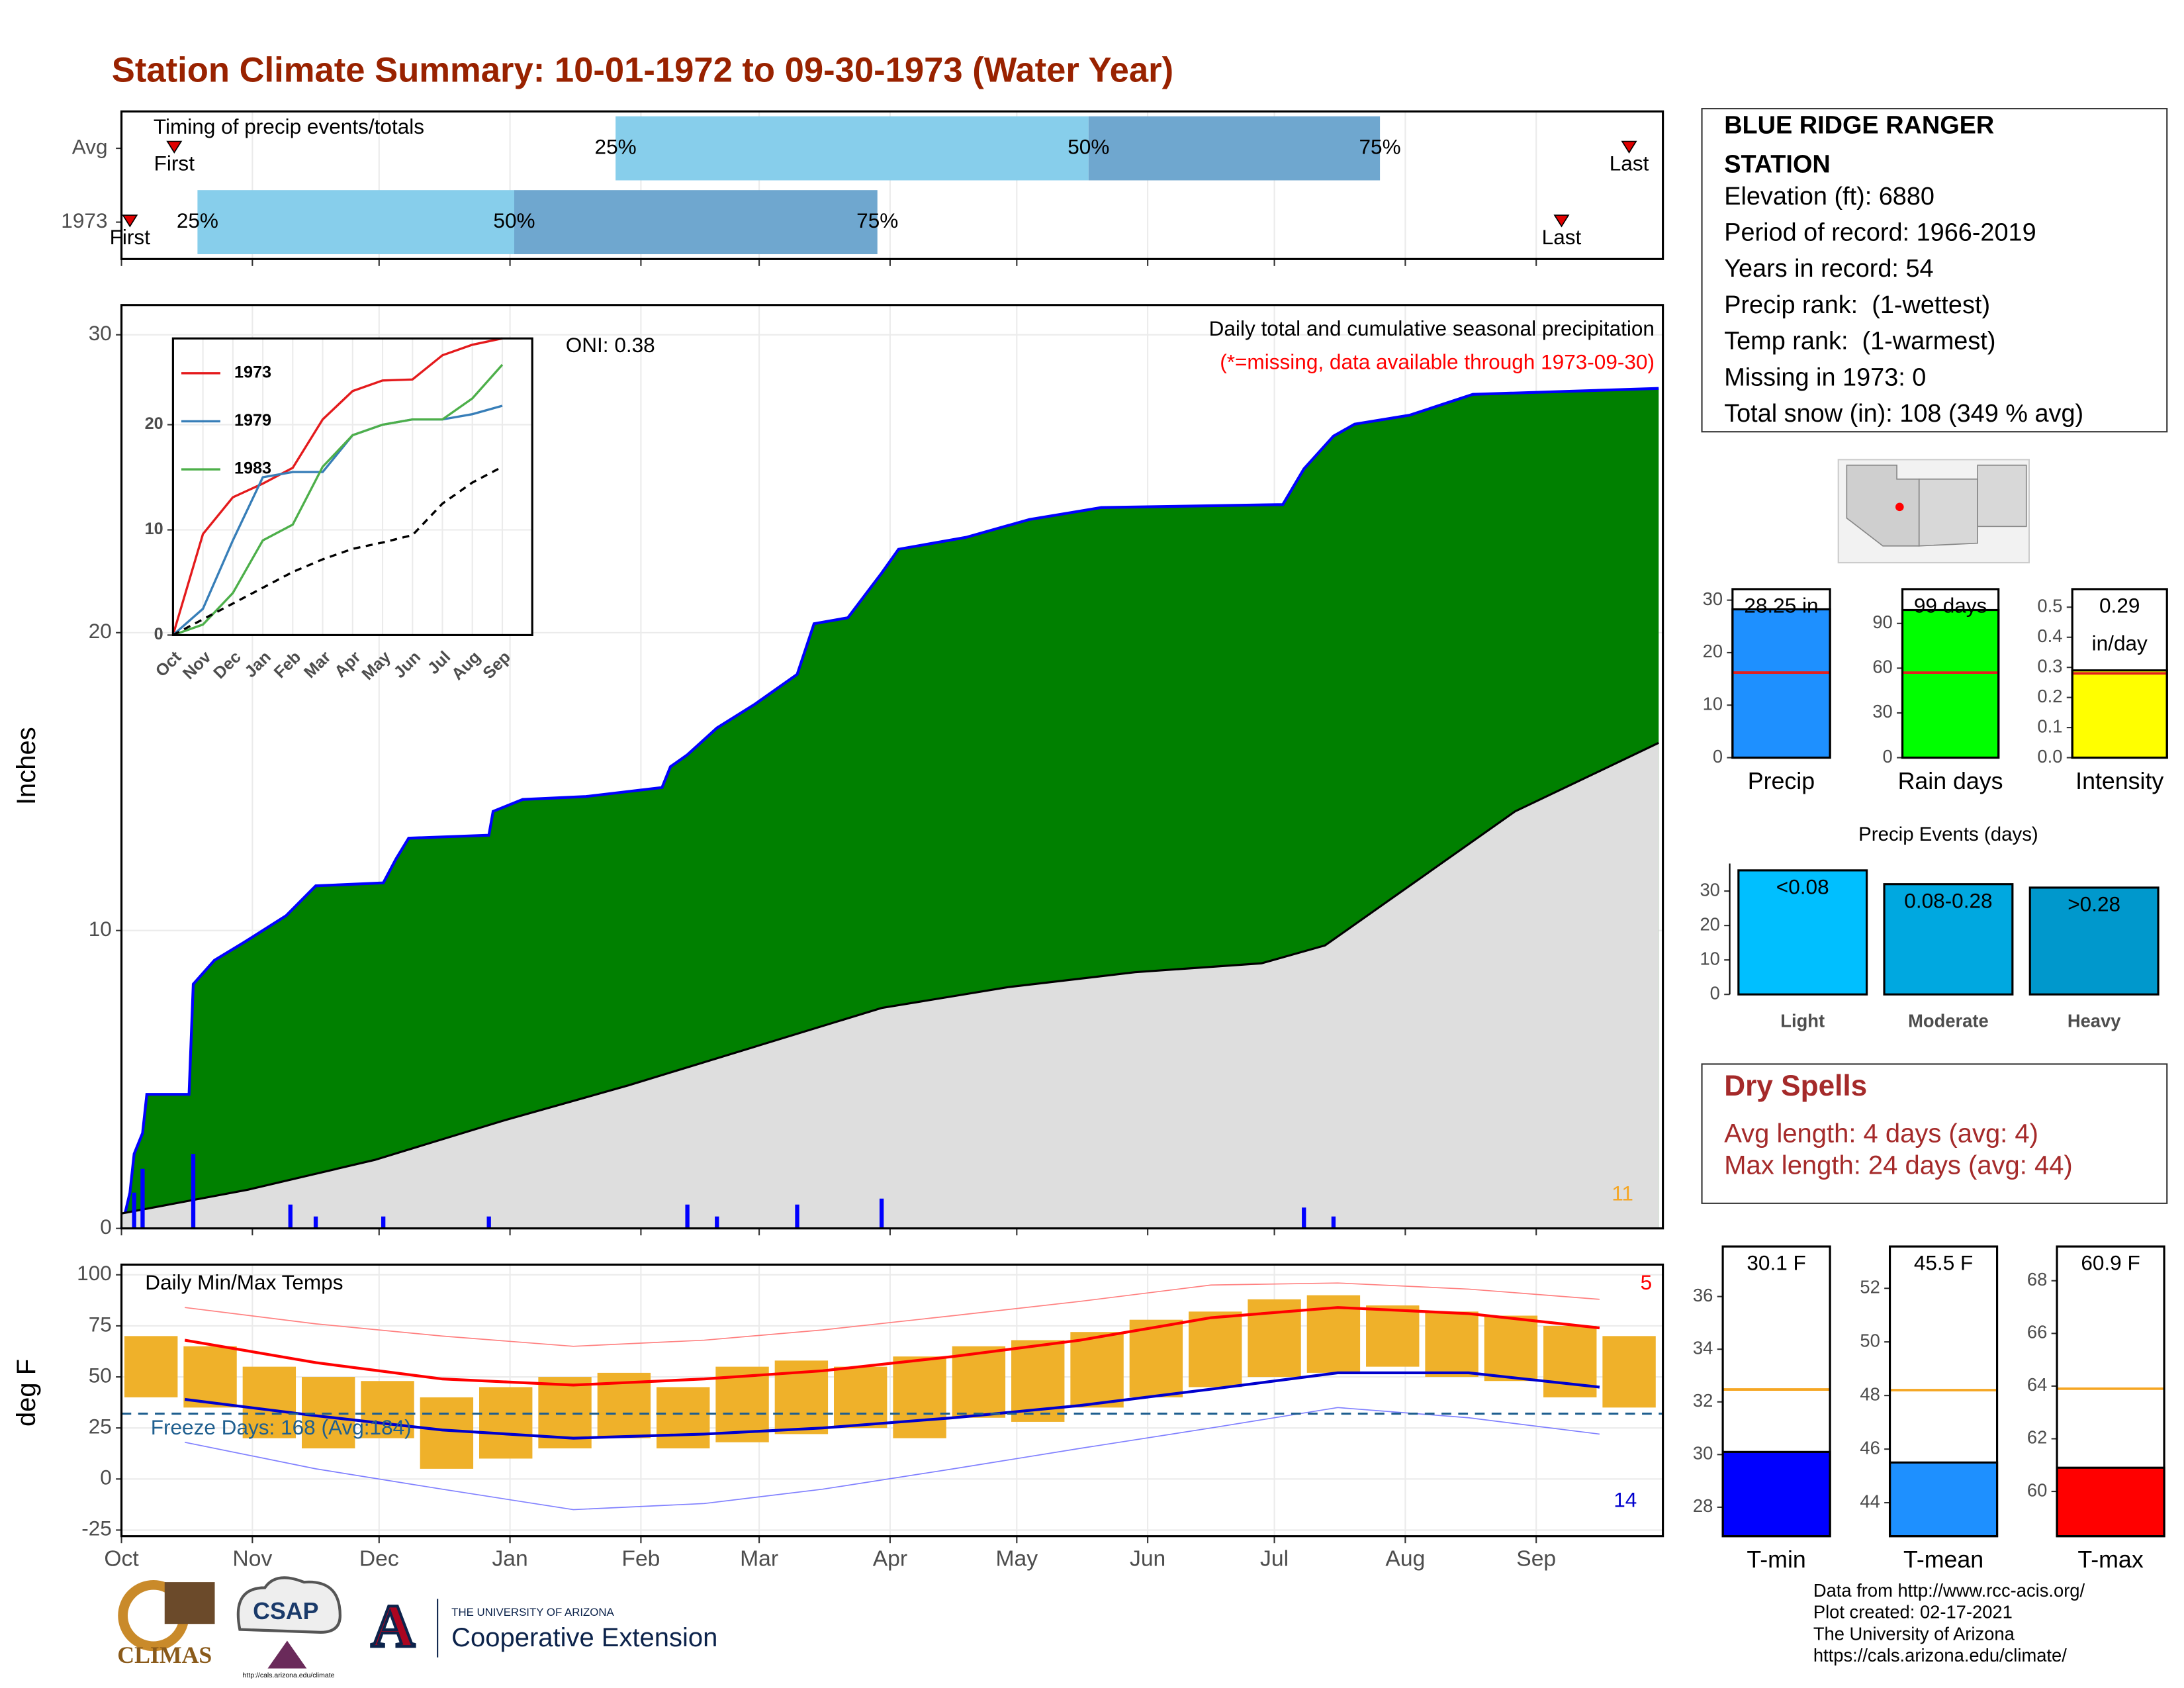  Describe the element at coordinates (1948, 1021) in the screenshot. I see `x-tick-label: Moderate` at that location.